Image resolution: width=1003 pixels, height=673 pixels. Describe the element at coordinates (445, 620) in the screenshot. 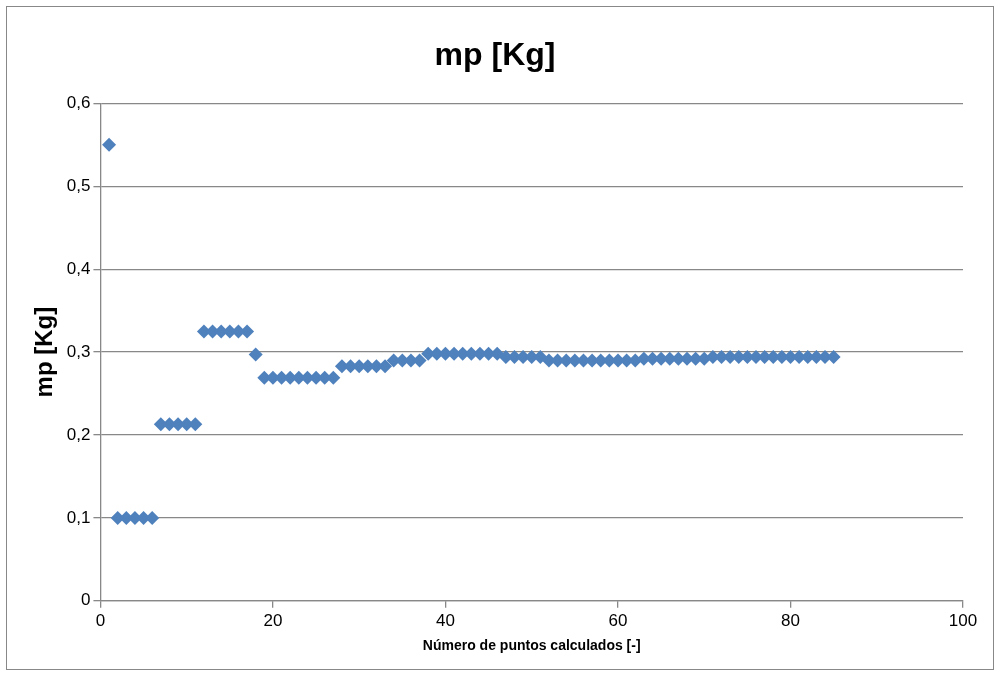

I see `x-tick-label: 40` at that location.